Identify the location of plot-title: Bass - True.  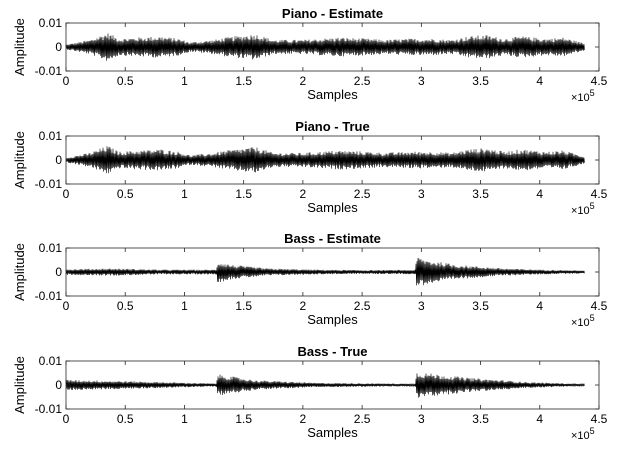
(332, 351).